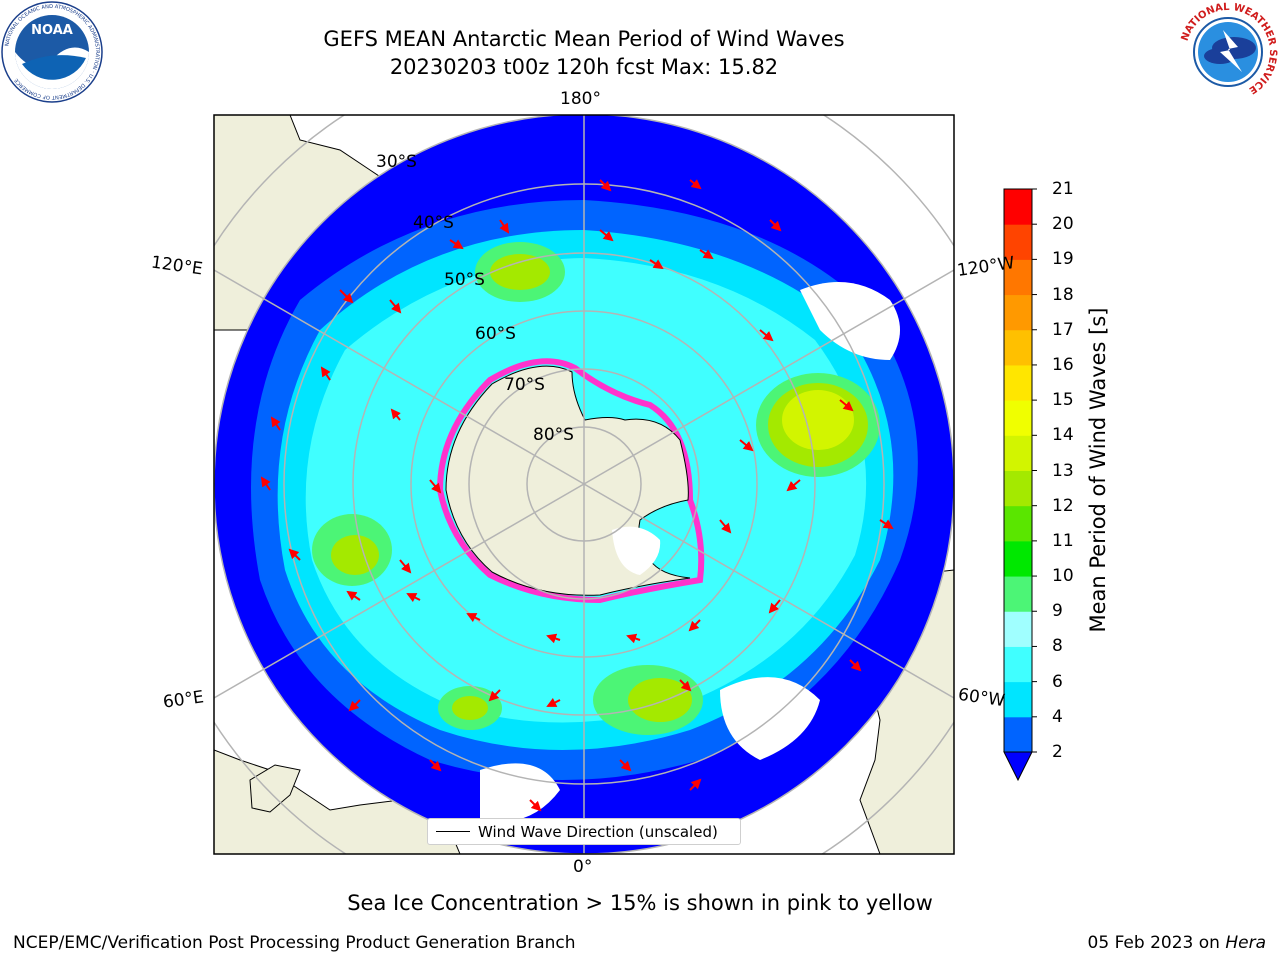 The image size is (1280, 960). I want to click on colorbar-tick-label: 10, so click(1063, 576).